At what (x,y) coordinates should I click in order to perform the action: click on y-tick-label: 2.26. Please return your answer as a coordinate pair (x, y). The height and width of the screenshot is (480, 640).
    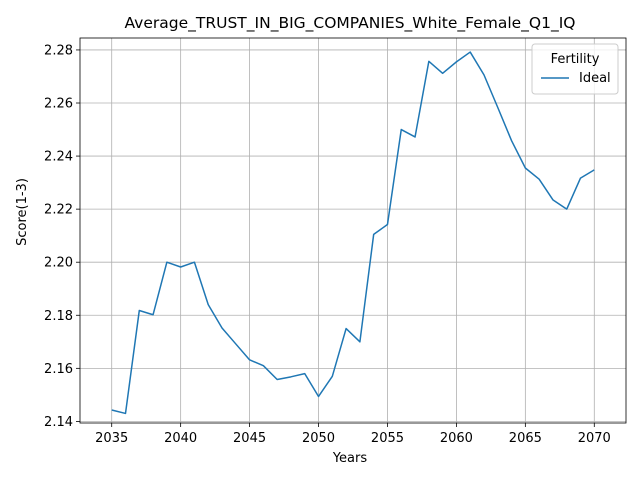
    Looking at the image, I should click on (58, 104).